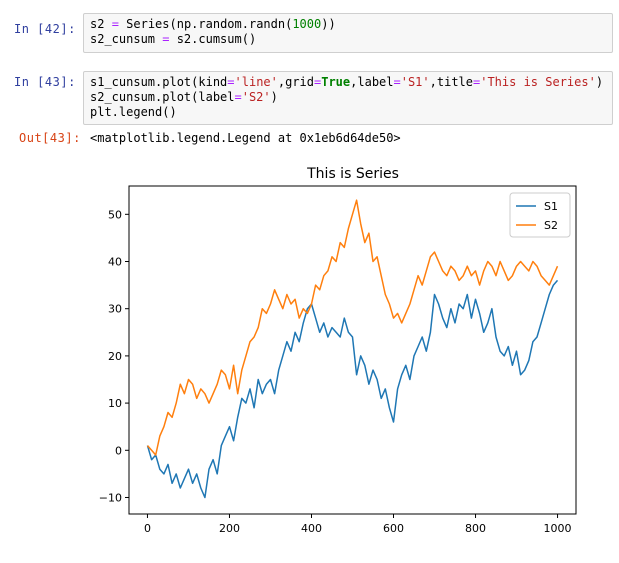 The image size is (619, 563). What do you see at coordinates (348, 112) in the screenshot?
I see `code-line: plt.legend()` at bounding box center [348, 112].